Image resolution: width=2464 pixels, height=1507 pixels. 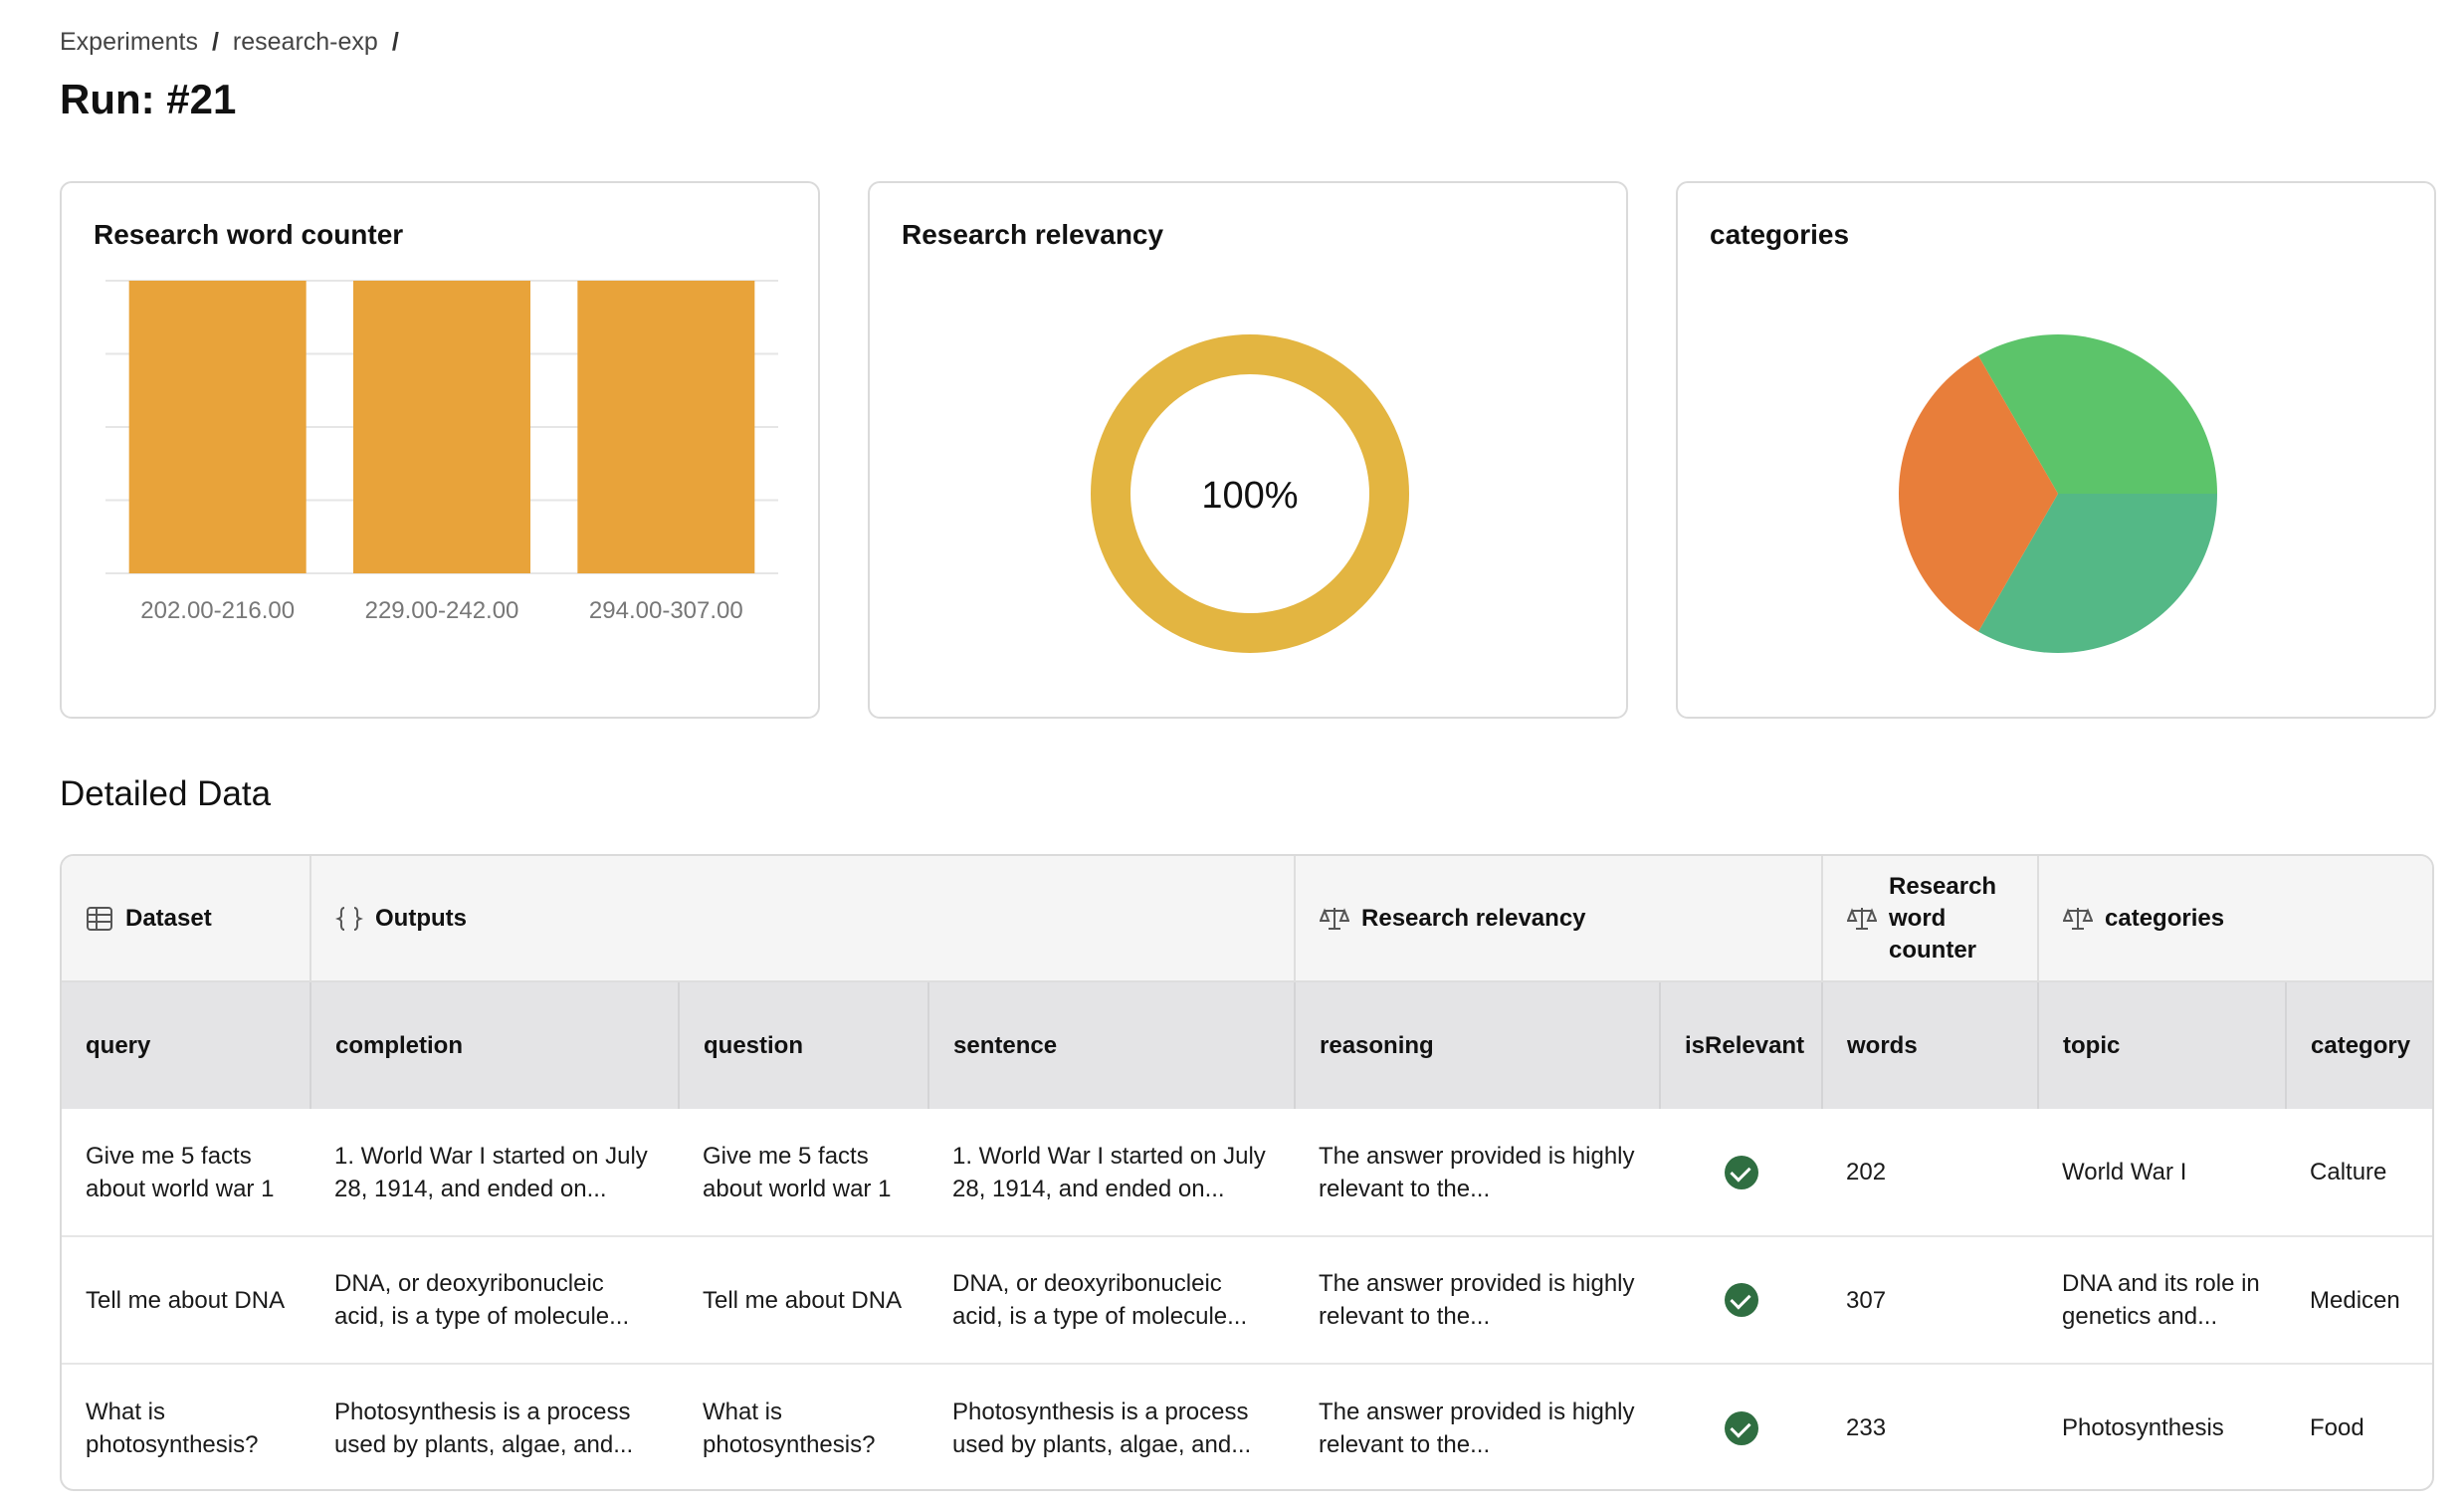 What do you see at coordinates (180, 1172) in the screenshot?
I see `cell-query: Give me 5 facts about world war 1` at bounding box center [180, 1172].